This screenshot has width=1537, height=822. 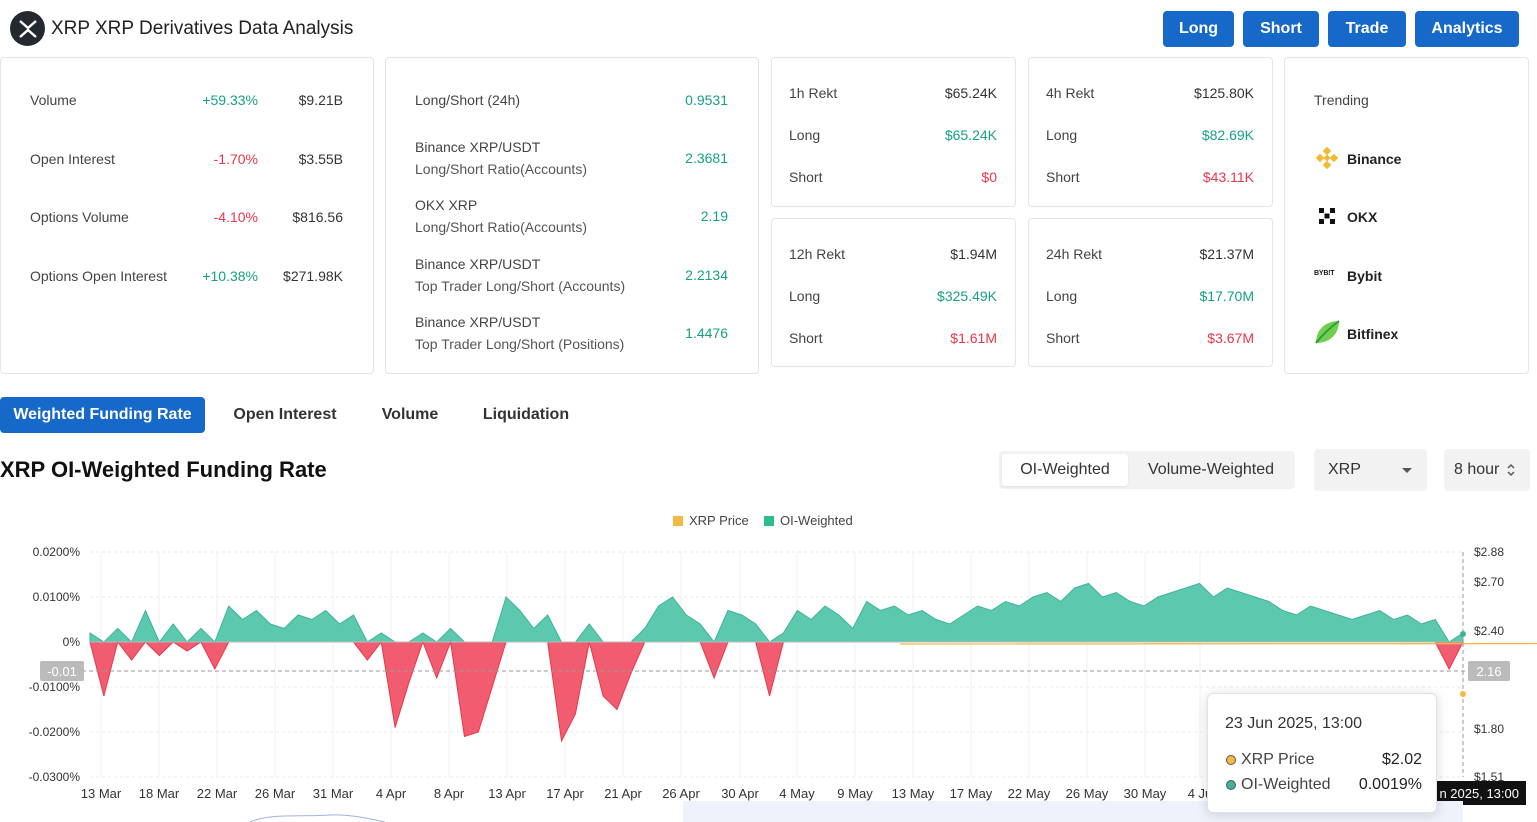 I want to click on legend-label: XRP Price, so click(x=719, y=520).